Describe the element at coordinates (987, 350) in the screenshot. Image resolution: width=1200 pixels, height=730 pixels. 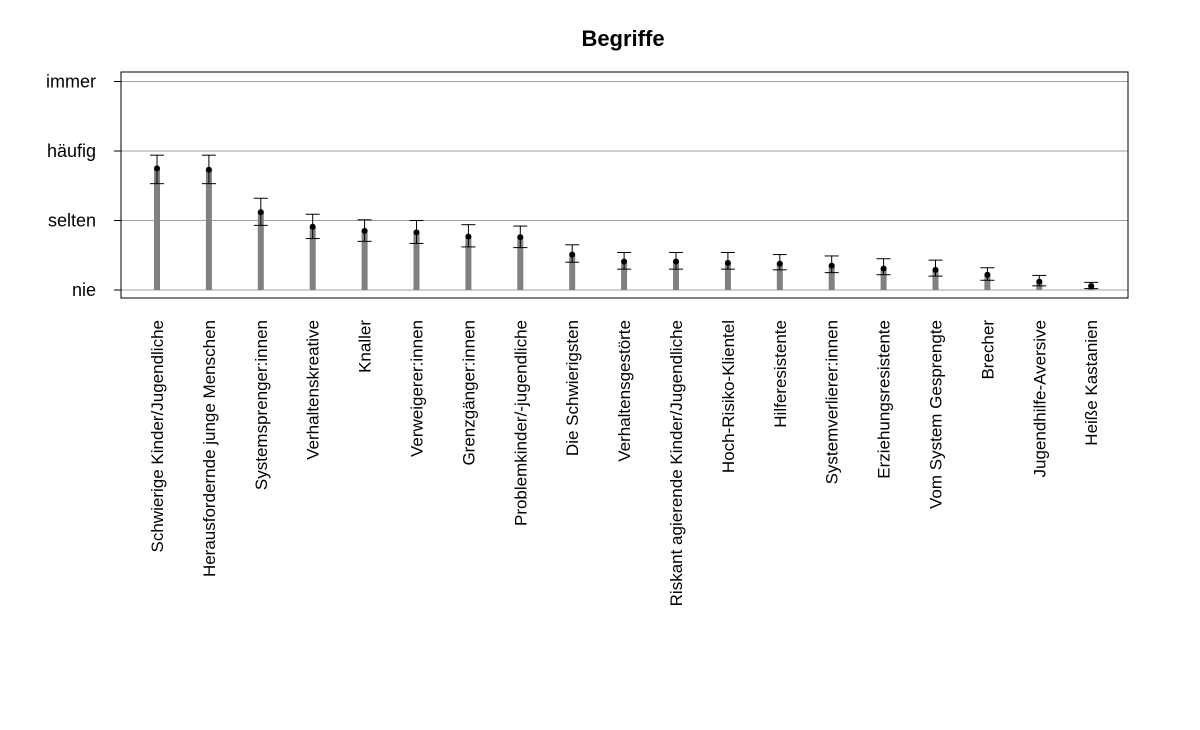
I see `category-label: Brecher` at that location.